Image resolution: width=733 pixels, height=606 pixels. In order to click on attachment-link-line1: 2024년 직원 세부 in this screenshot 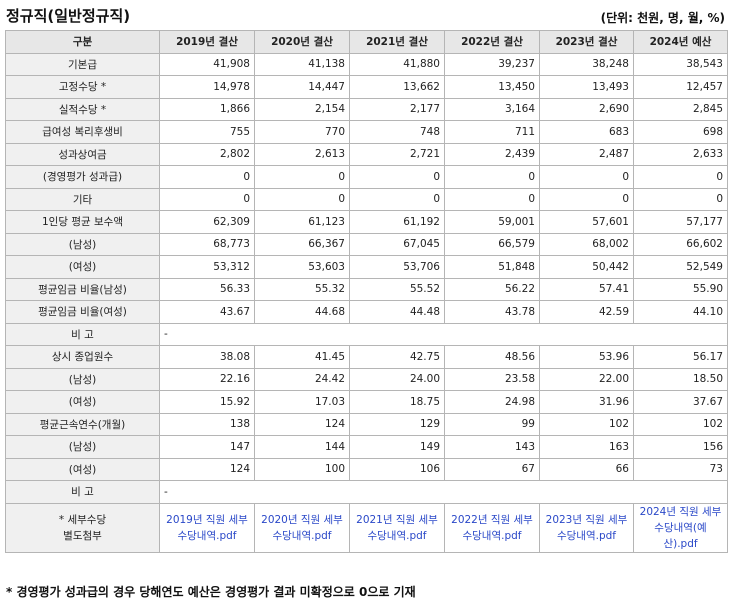, I will do `click(680, 511)`.